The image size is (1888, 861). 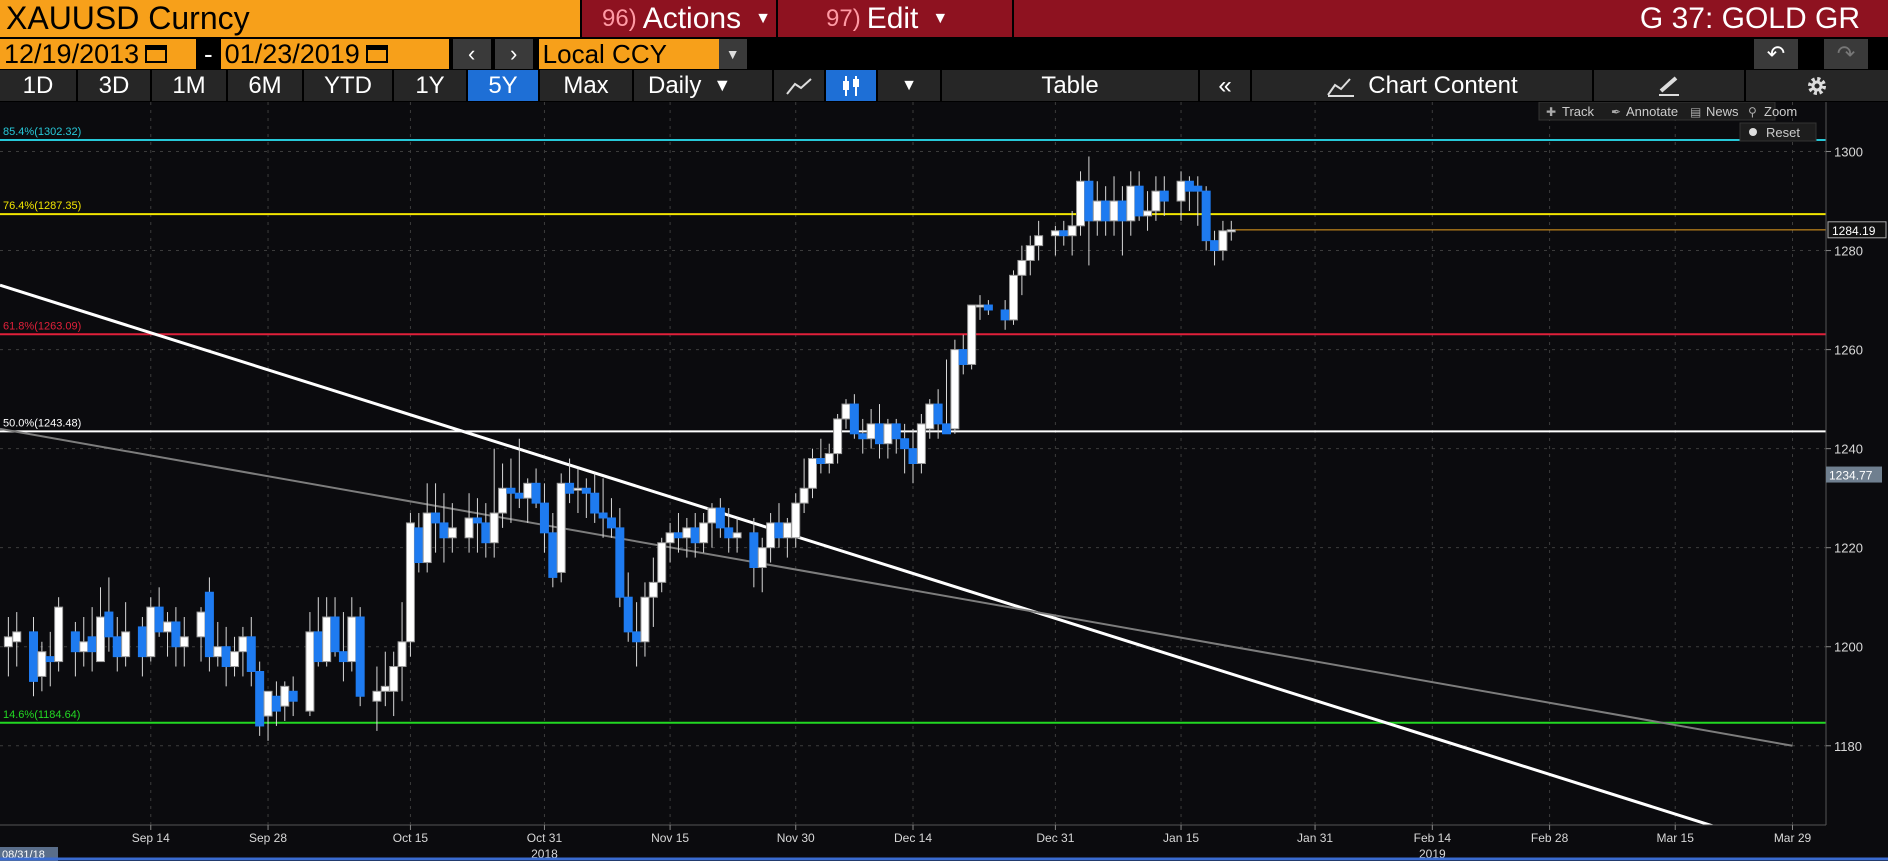 What do you see at coordinates (1780, 111) in the screenshot?
I see `zoom-button: Zoom` at bounding box center [1780, 111].